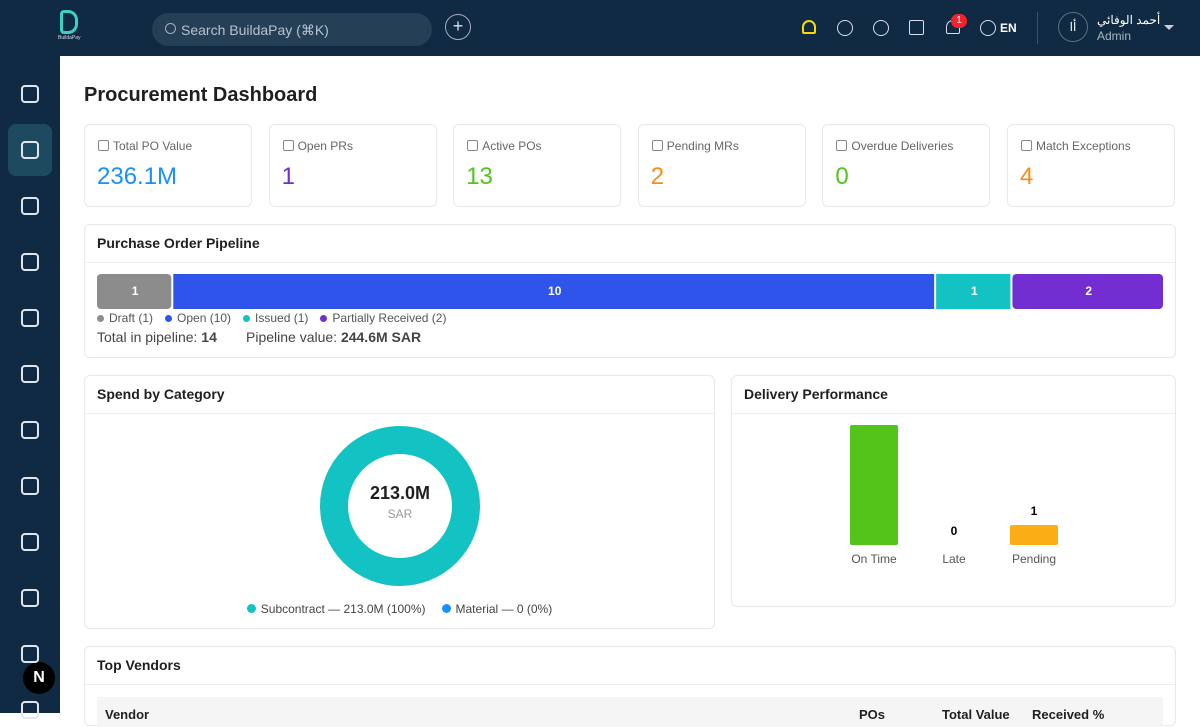 Image resolution: width=1200 pixels, height=727 pixels. Describe the element at coordinates (902, 146) in the screenshot. I see `kpi-label: Overdue Deliveries` at that location.